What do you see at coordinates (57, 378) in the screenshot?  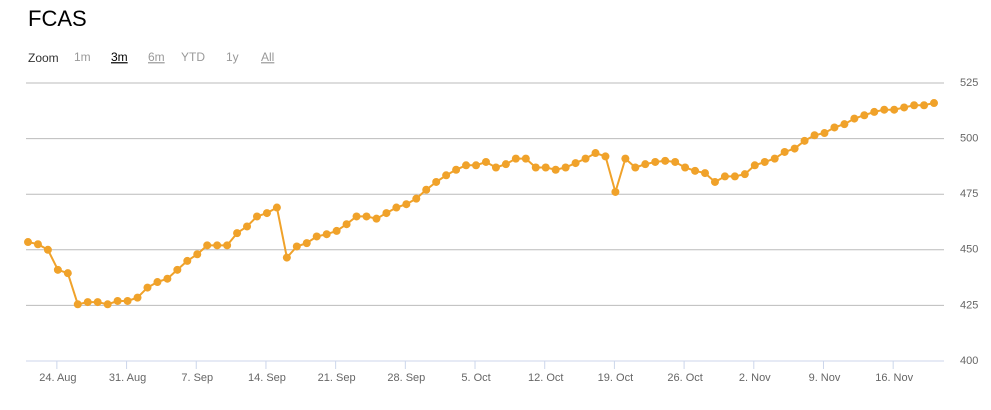 I see `x-tick-label: 24. Aug` at bounding box center [57, 378].